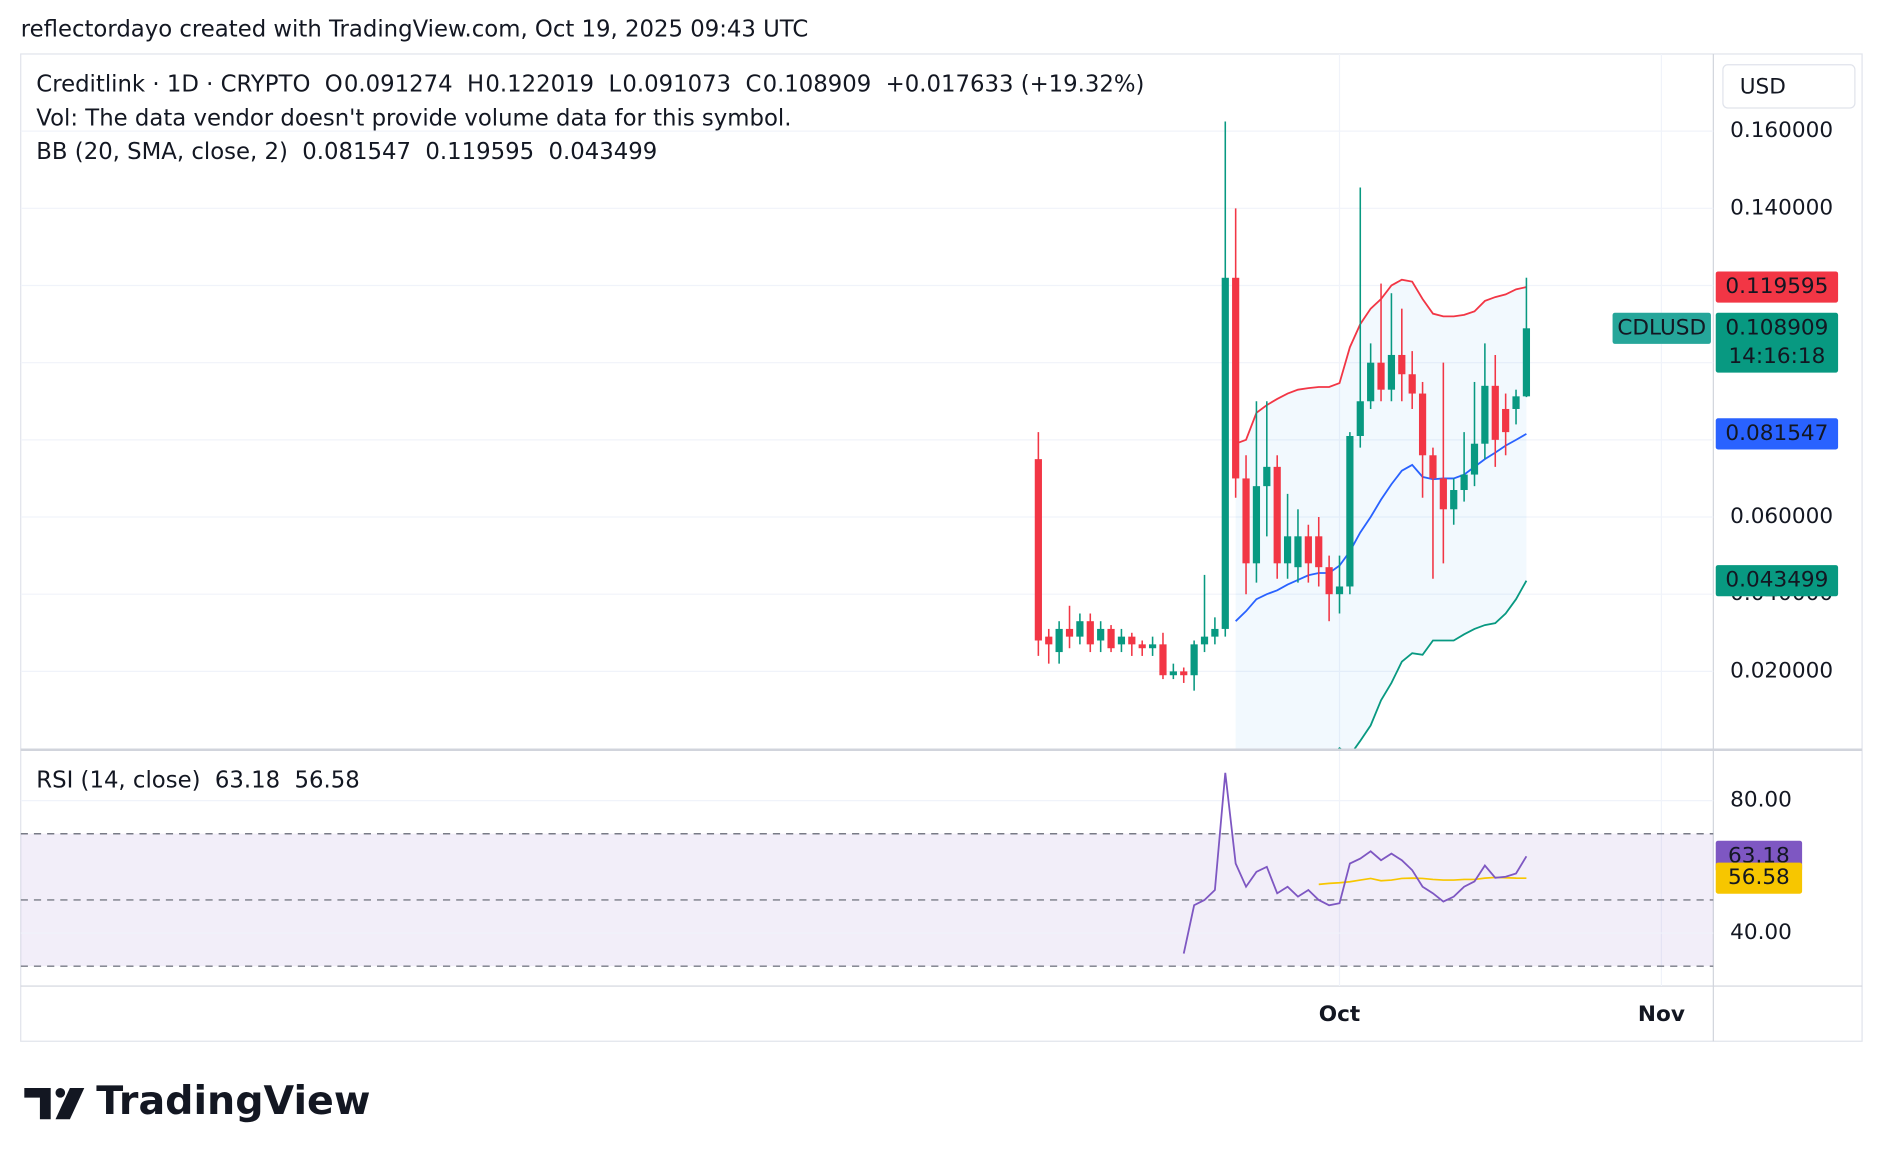 The height and width of the screenshot is (1160, 1878). What do you see at coordinates (118, 780) in the screenshot?
I see `legend-rsi: RSI (14, close)` at bounding box center [118, 780].